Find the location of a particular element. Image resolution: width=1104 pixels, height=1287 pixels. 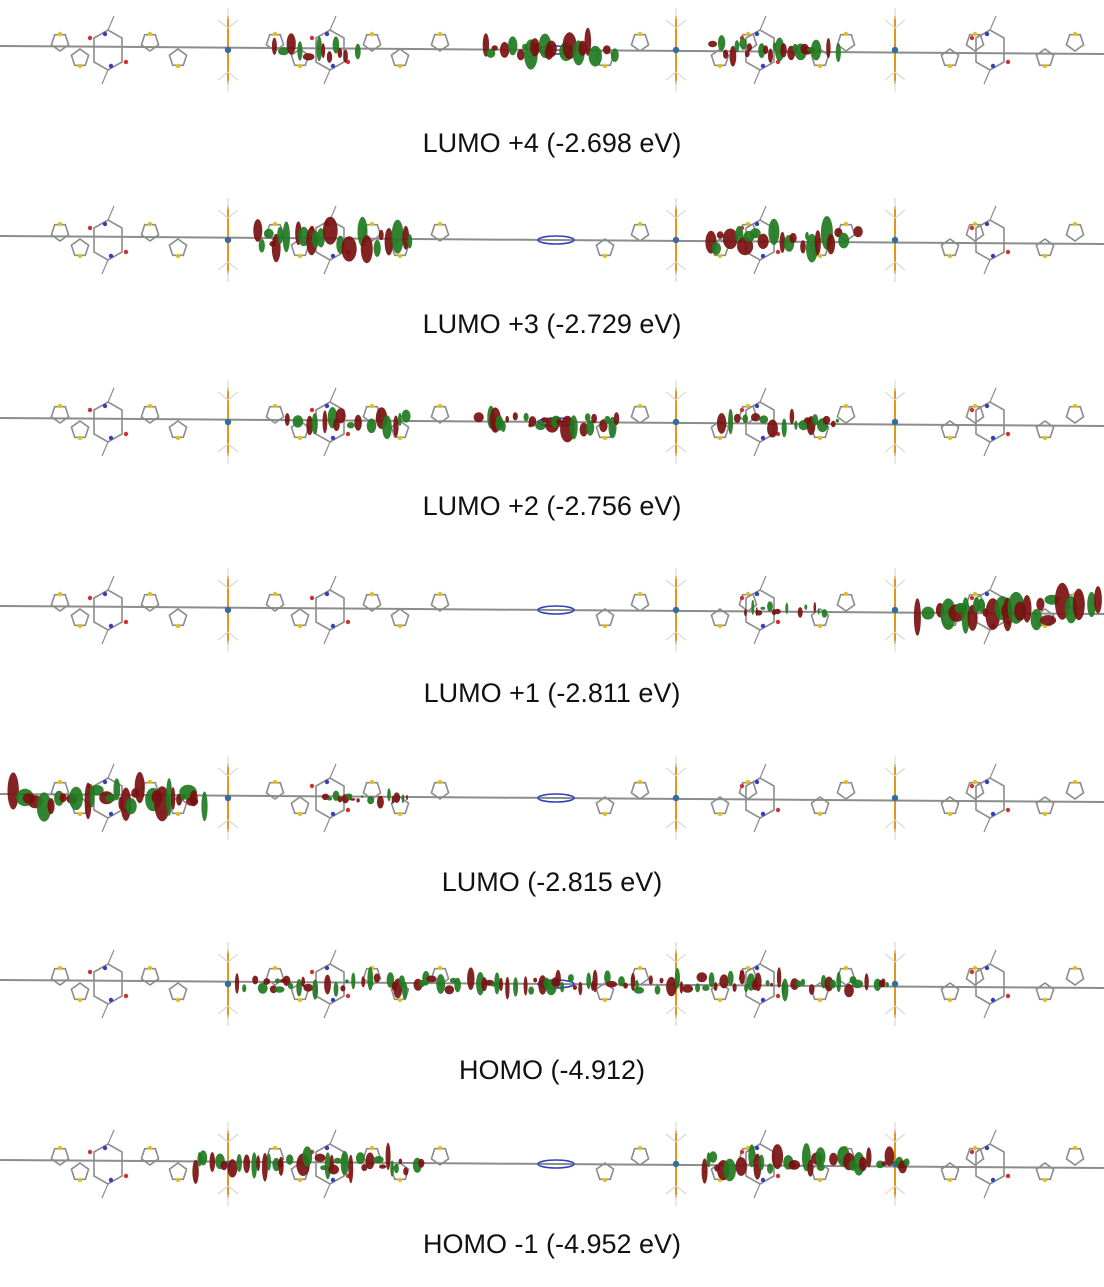

orbital-caption: HOMO (-4.912) is located at coordinates (552, 1070).